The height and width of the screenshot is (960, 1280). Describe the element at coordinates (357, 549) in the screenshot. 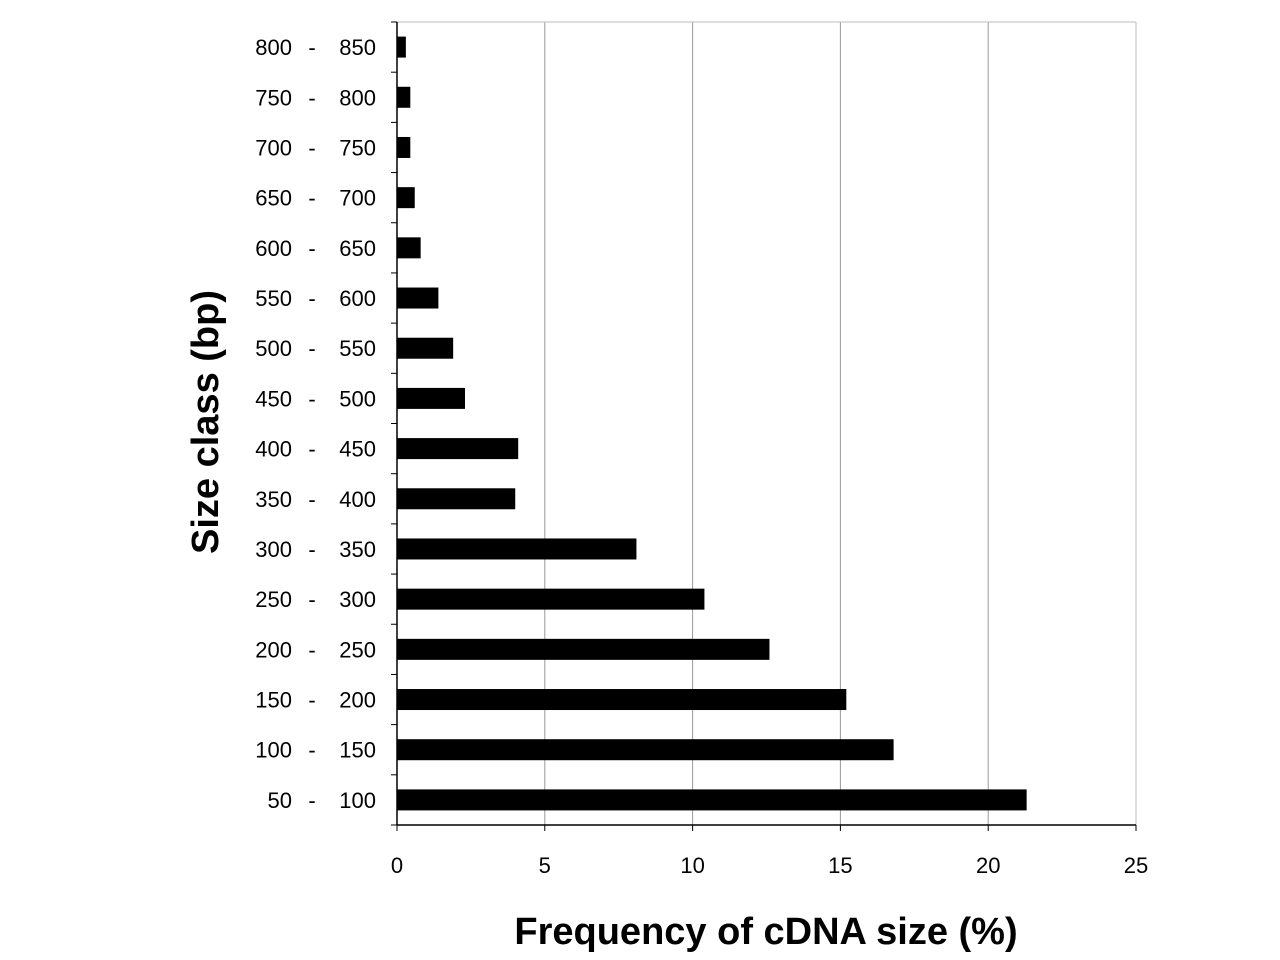

I see `y-tick-label-high: 350` at that location.